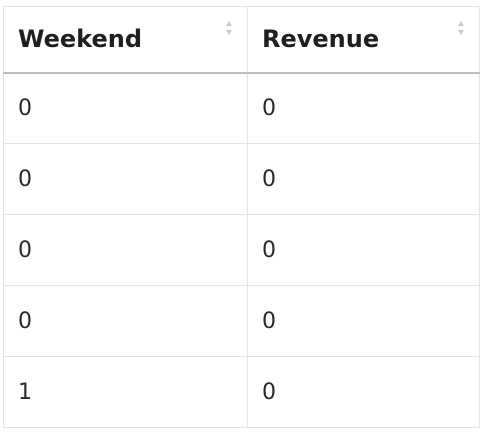  What do you see at coordinates (125, 392) in the screenshot?
I see `table-cell-weekend: 1` at bounding box center [125, 392].